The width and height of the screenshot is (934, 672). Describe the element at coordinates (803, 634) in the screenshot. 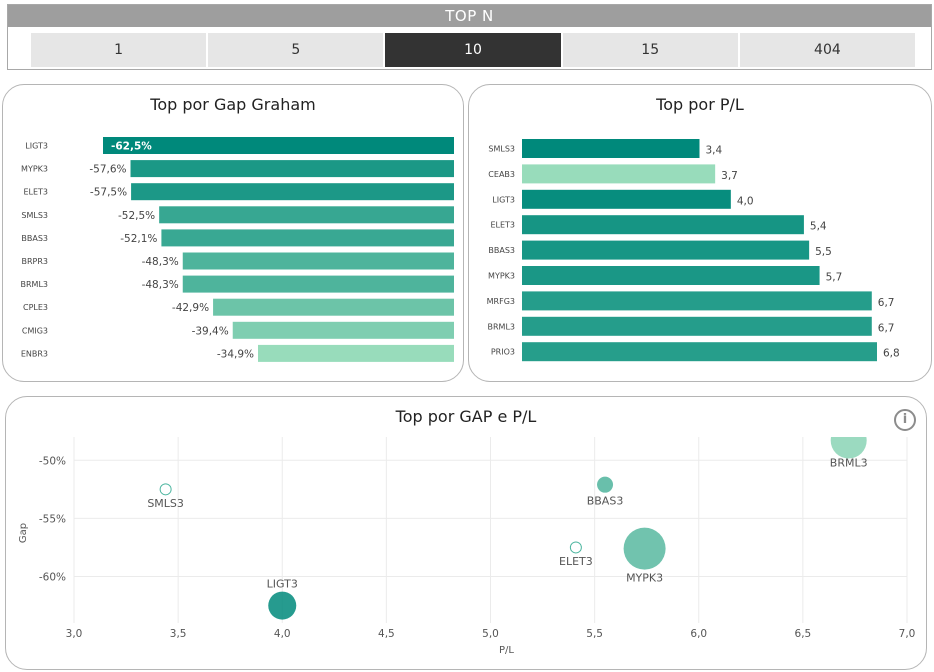

I see `x-tick-label: 6,5` at that location.